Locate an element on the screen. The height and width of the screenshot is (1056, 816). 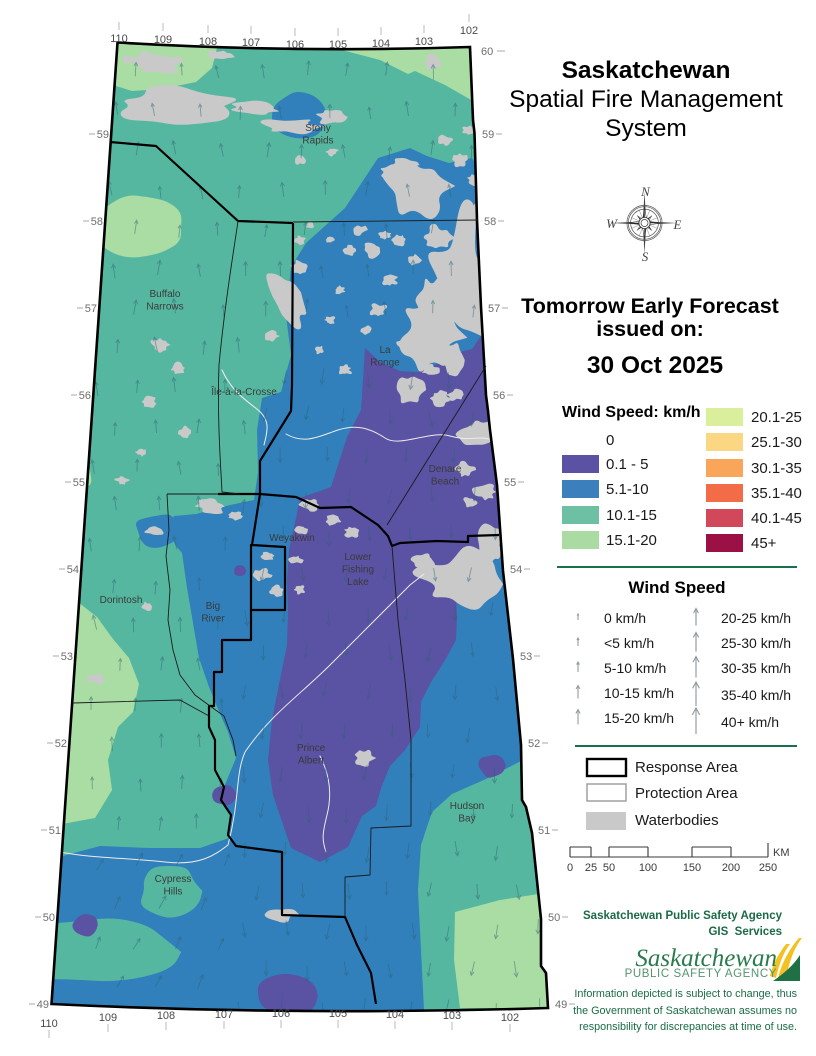
svg-text: N is located at coordinates (645, 191).